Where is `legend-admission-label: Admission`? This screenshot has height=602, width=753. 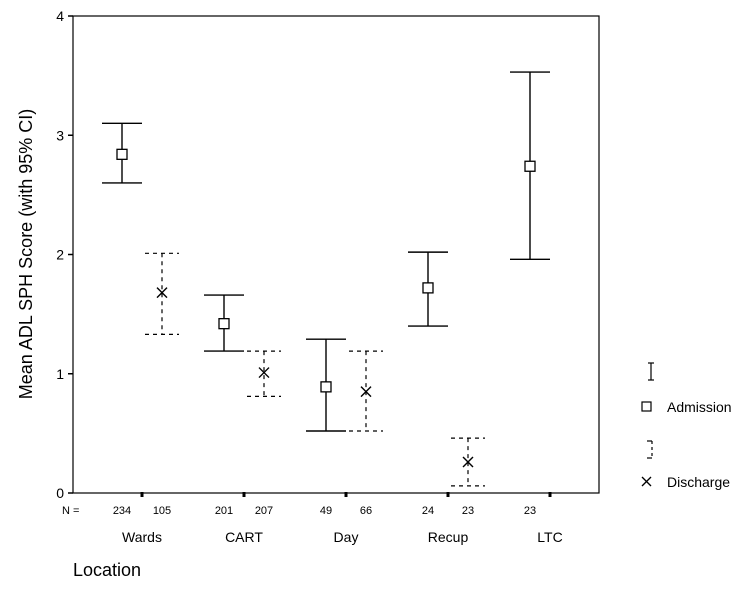
legend-admission-label: Admission is located at coordinates (699, 407).